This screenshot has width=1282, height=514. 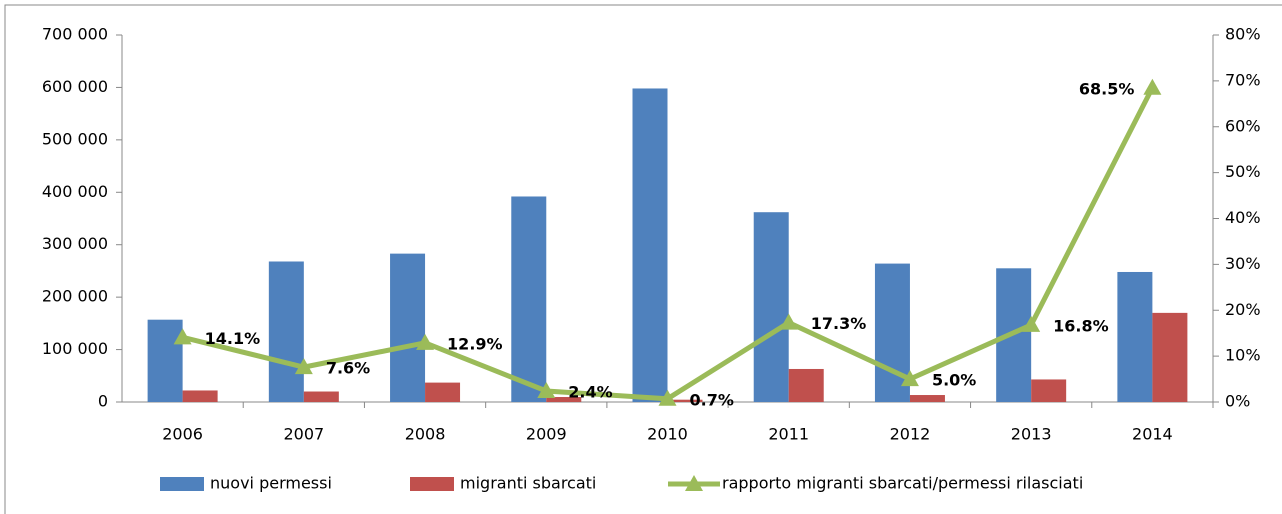 I want to click on y2-tick-label: 10%, so click(x=1243, y=355).